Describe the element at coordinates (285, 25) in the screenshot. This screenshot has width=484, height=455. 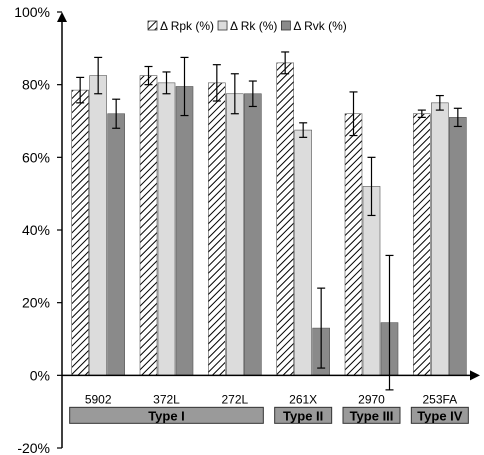
I see `legend-swatch-delta-rvk` at that location.